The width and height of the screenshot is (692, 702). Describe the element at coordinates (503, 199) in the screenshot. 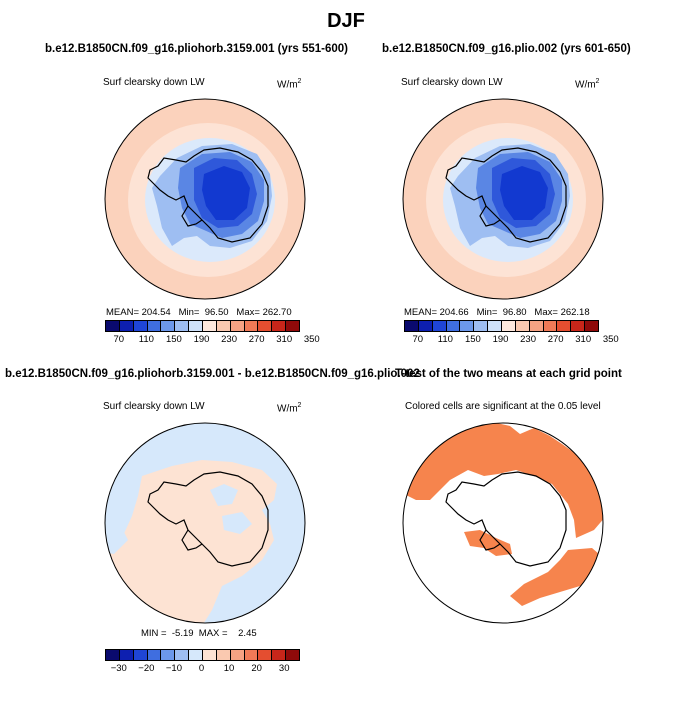

I see `panel-2-map` at that location.